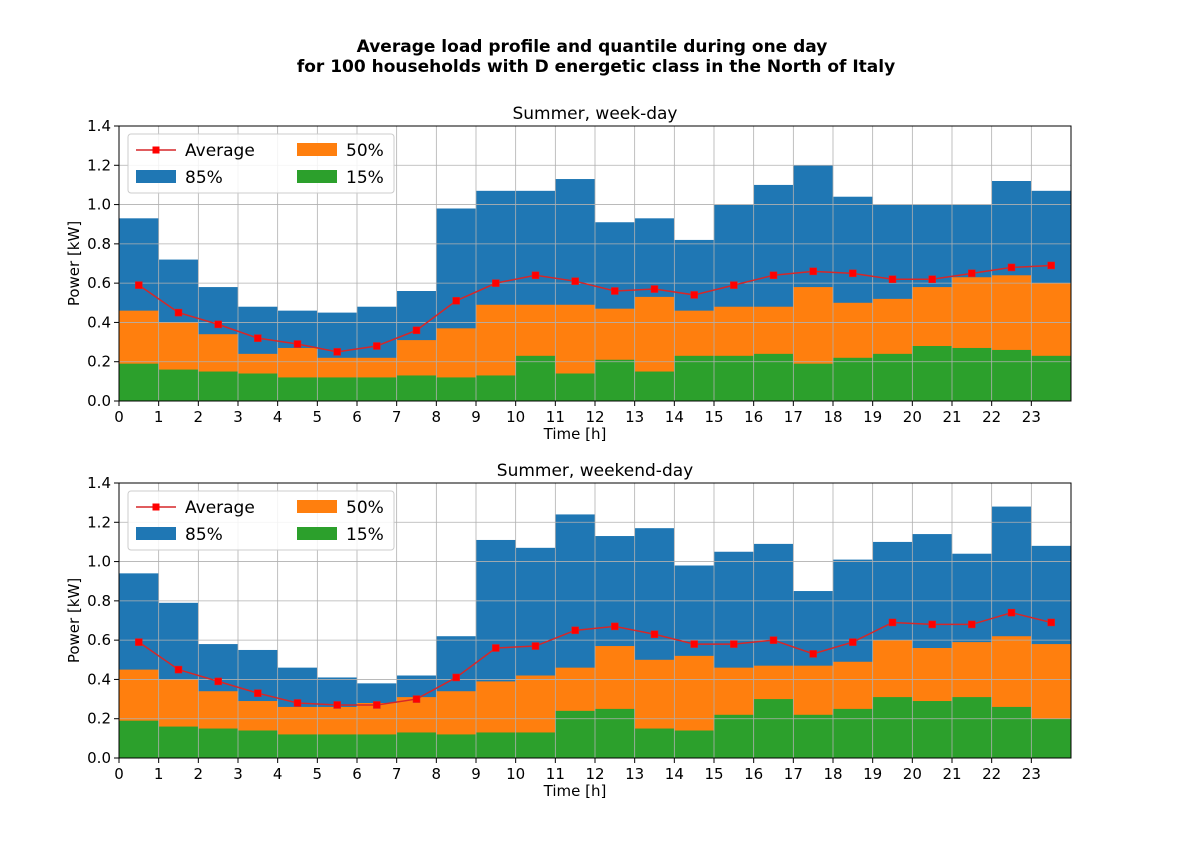 This screenshot has height=841, width=1190. Describe the element at coordinates (199, 774) in the screenshot. I see `x-tick-label: 2` at that location.